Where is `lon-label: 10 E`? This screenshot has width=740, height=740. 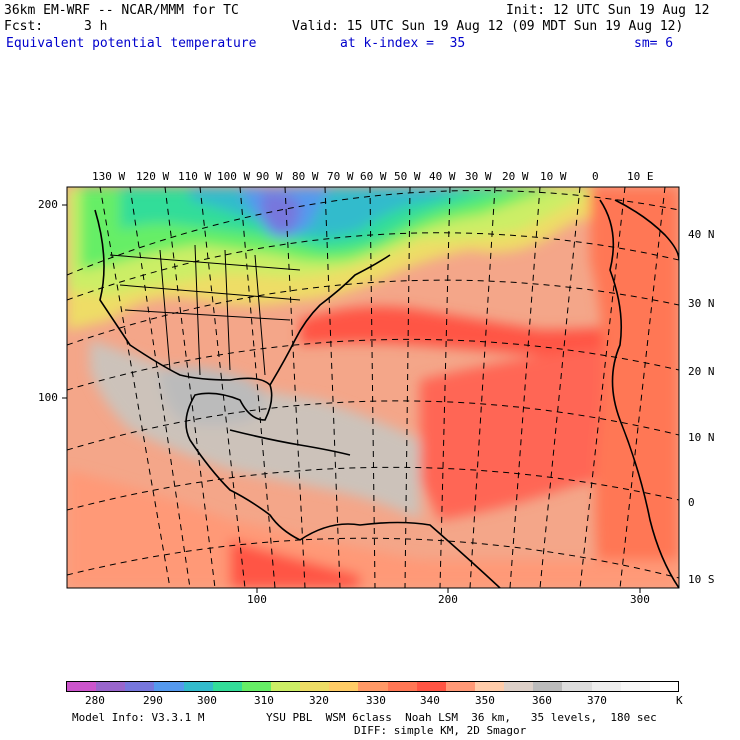
lon-label: 10 E is located at coordinates (640, 176).